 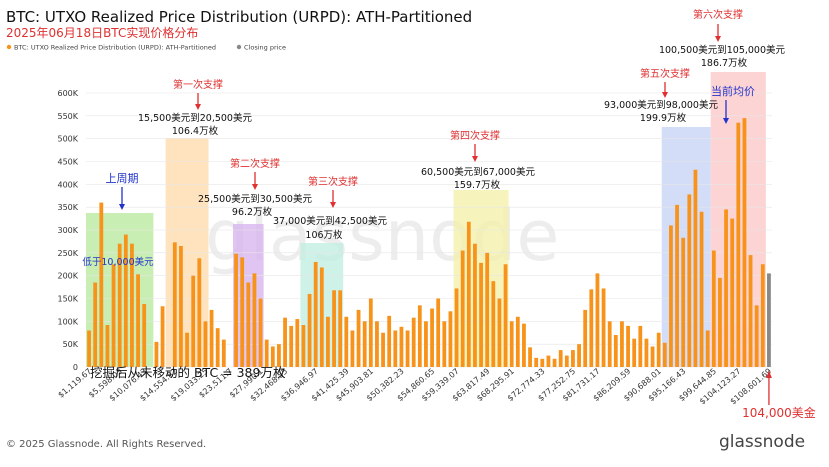 I want to click on legend-label-closing: Closing price, so click(x=265, y=48).